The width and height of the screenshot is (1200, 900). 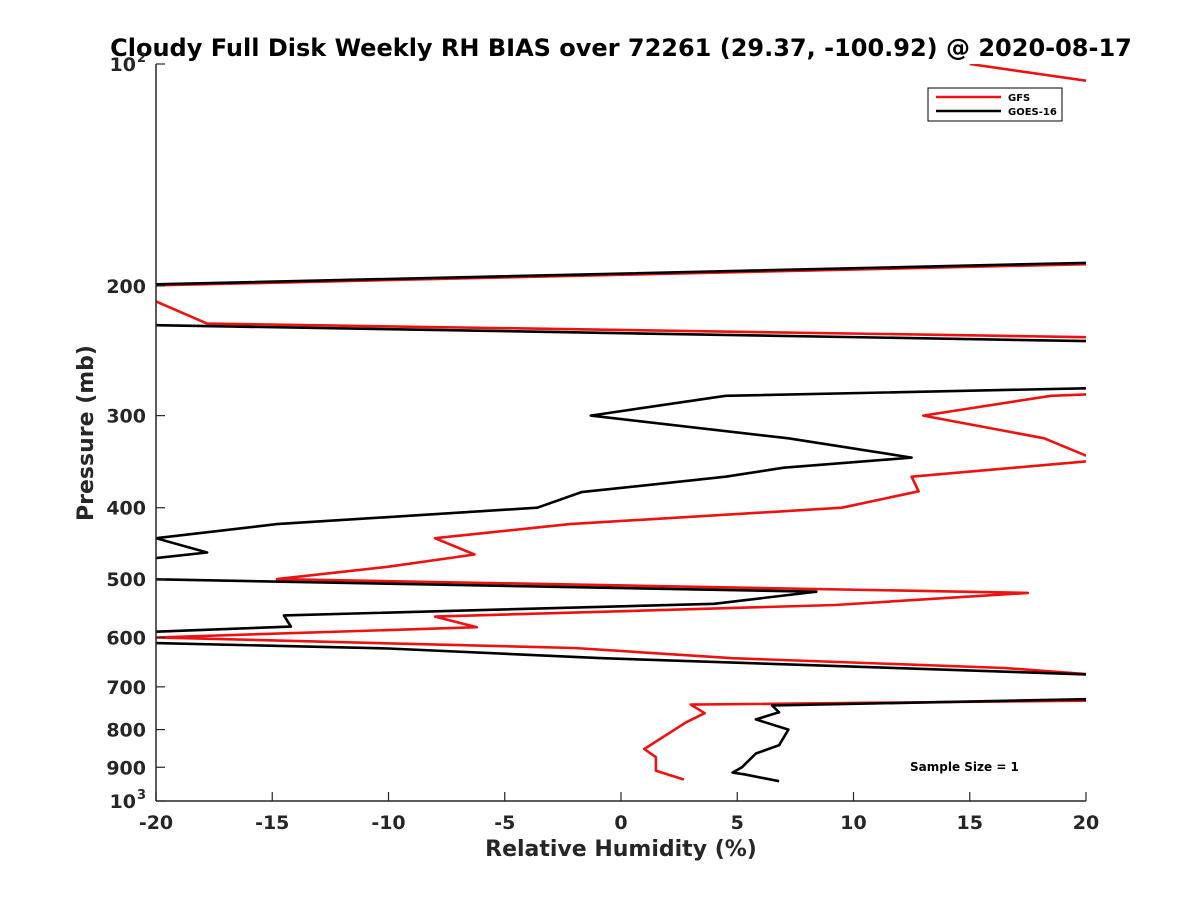 What do you see at coordinates (126, 417) in the screenshot?
I see `y-tick-label: 300` at bounding box center [126, 417].